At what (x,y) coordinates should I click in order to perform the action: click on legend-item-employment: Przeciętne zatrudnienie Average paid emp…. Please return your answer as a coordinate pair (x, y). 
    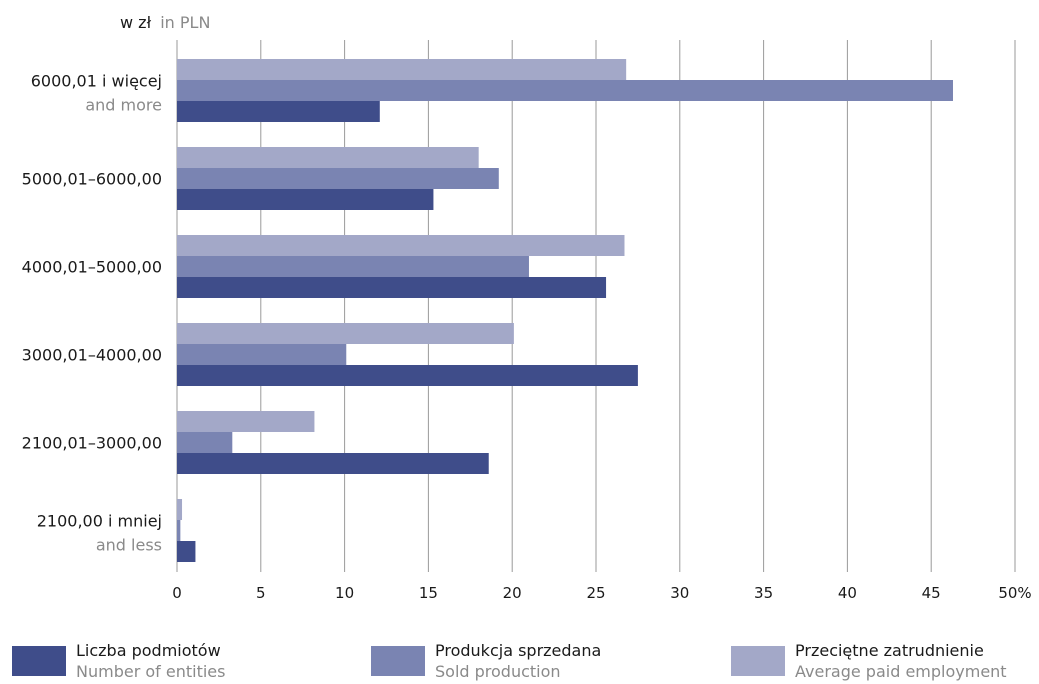
    Looking at the image, I should click on (869, 662).